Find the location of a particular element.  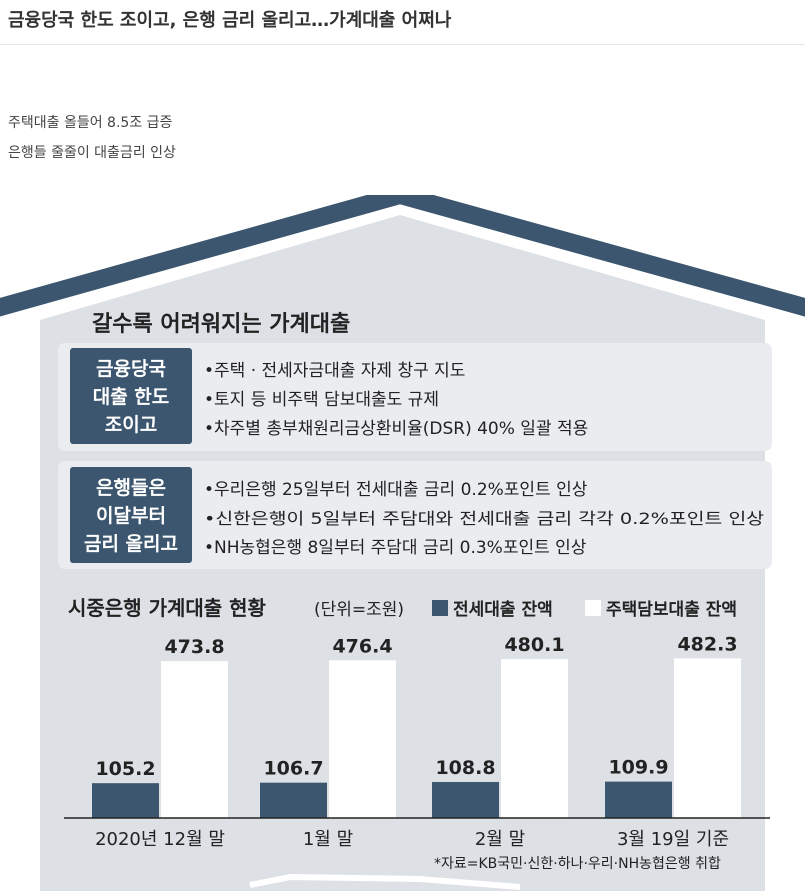

bar-value-label-mortgage-2: 480.1 is located at coordinates (534, 645).